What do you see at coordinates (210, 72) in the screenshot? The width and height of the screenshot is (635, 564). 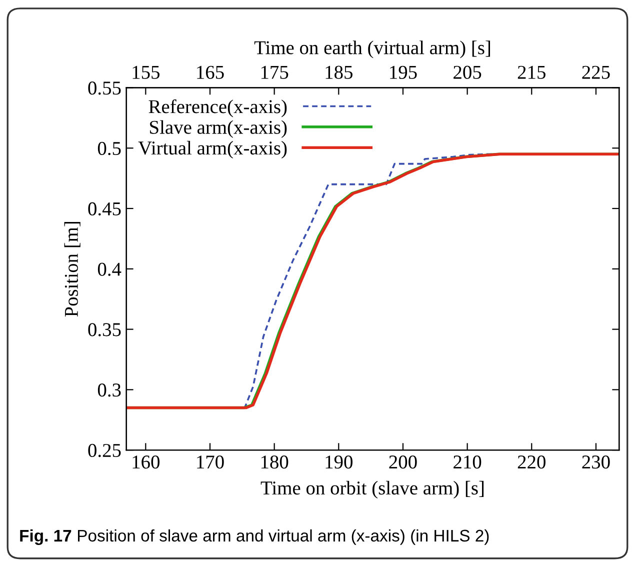 I see `x2-tick-label: 165` at bounding box center [210, 72].